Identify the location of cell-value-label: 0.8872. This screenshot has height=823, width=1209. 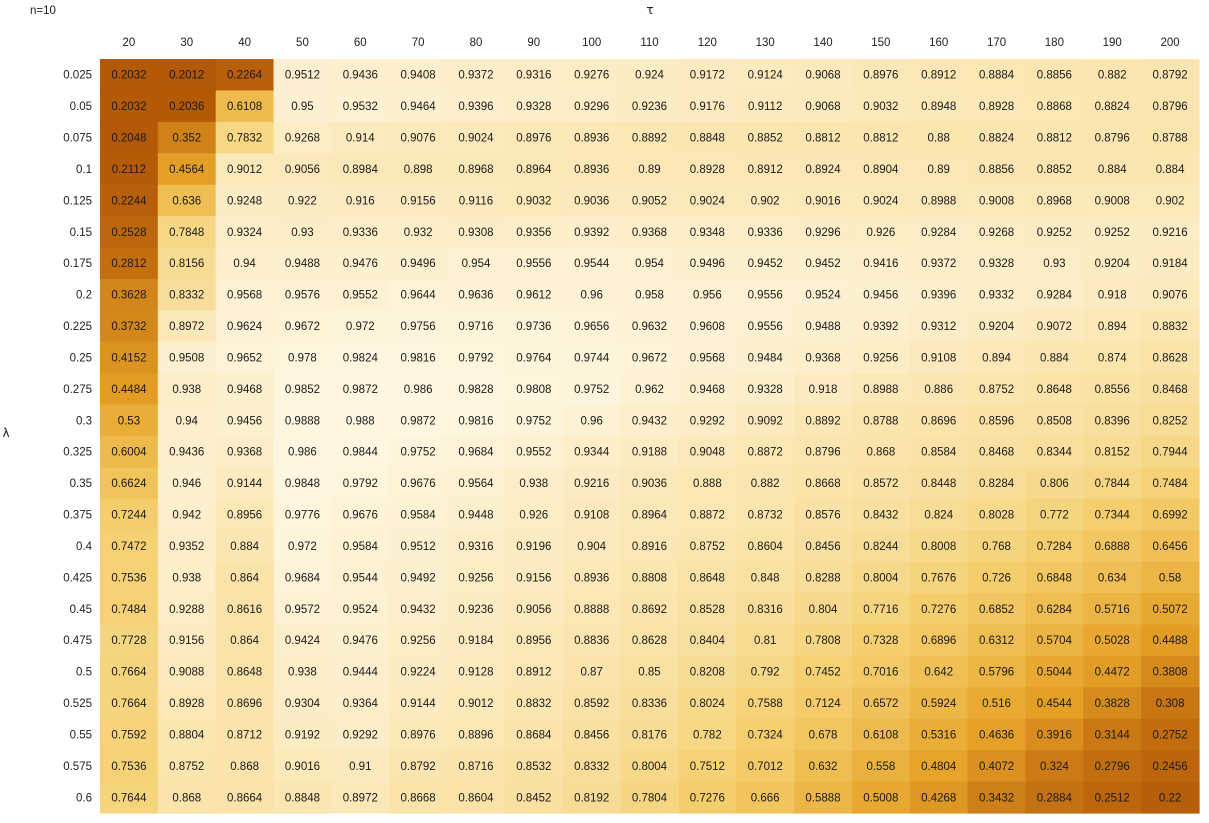
(707, 516).